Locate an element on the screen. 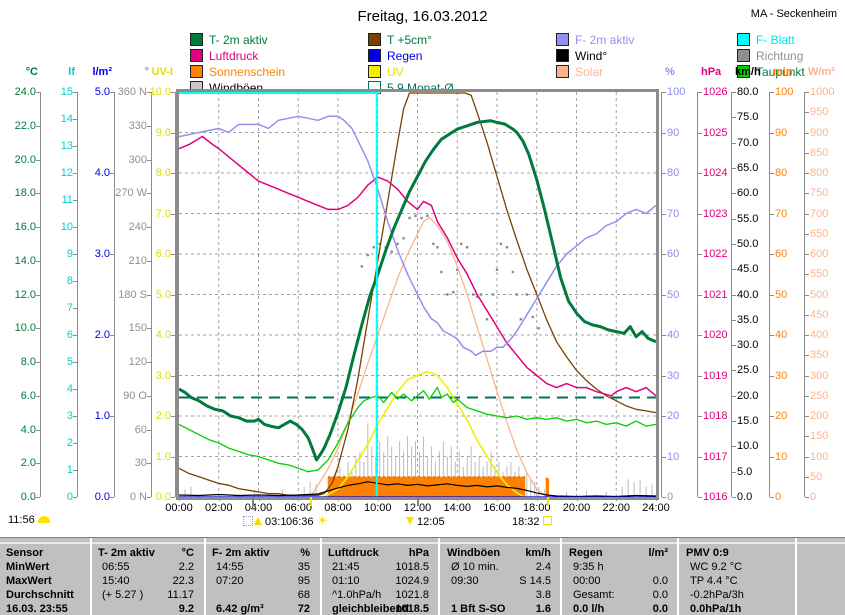  legend-item-regen: Regen is located at coordinates (395, 56).